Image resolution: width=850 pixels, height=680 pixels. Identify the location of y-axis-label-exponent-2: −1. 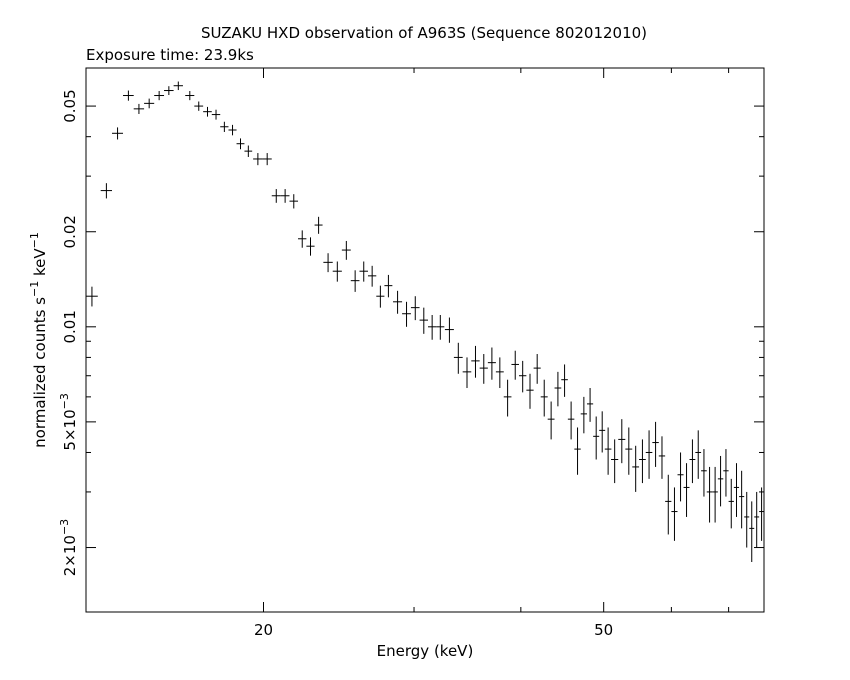
(34, 240).